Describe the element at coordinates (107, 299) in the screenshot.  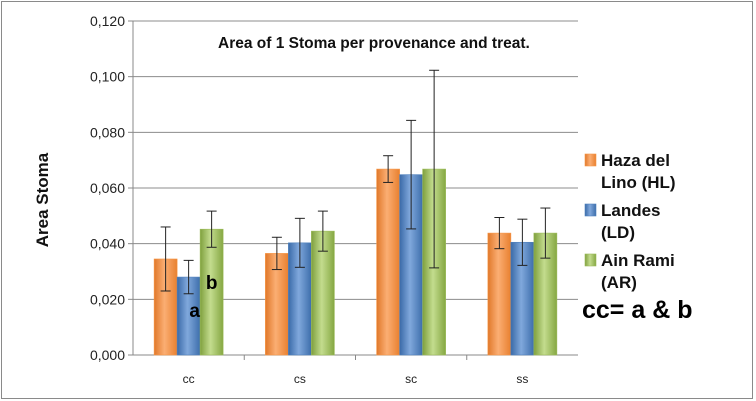
I see `y-tick-label: 0,020` at that location.